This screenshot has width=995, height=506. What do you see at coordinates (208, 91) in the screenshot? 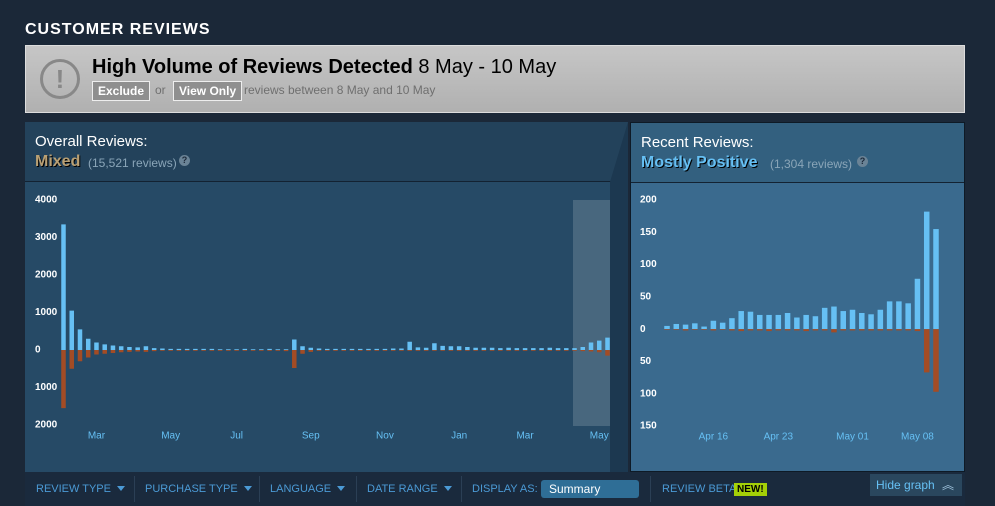
I see `view-only-button: View Only` at bounding box center [208, 91].